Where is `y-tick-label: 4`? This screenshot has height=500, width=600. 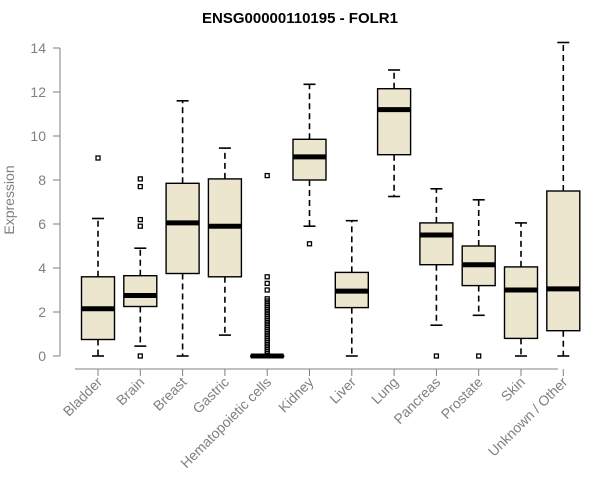
y-tick-label: 4 is located at coordinates (42, 268).